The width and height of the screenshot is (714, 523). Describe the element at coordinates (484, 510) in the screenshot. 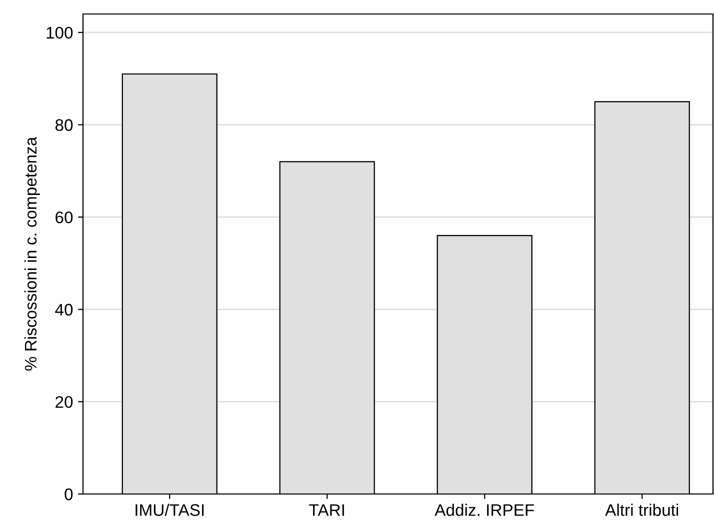

I see `x-tick-label: Addiz. IRPEF` at that location.